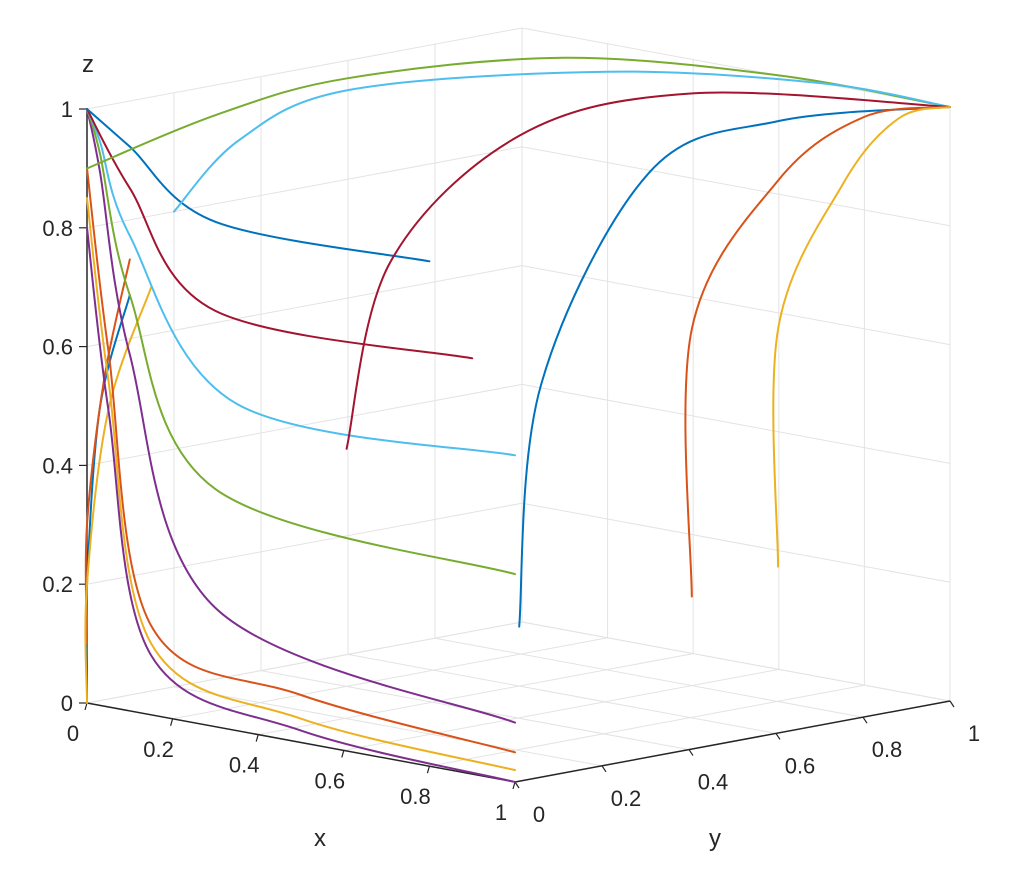 This screenshot has width=1014, height=876. I want to click on y-tick-label: 0.8, so click(887, 749).